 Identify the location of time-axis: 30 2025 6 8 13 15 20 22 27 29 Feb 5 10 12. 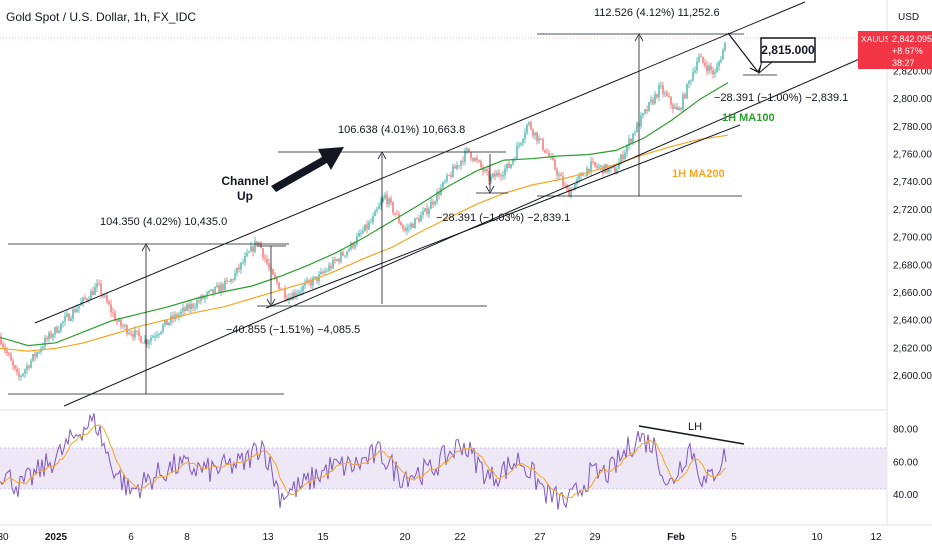
(441, 537).